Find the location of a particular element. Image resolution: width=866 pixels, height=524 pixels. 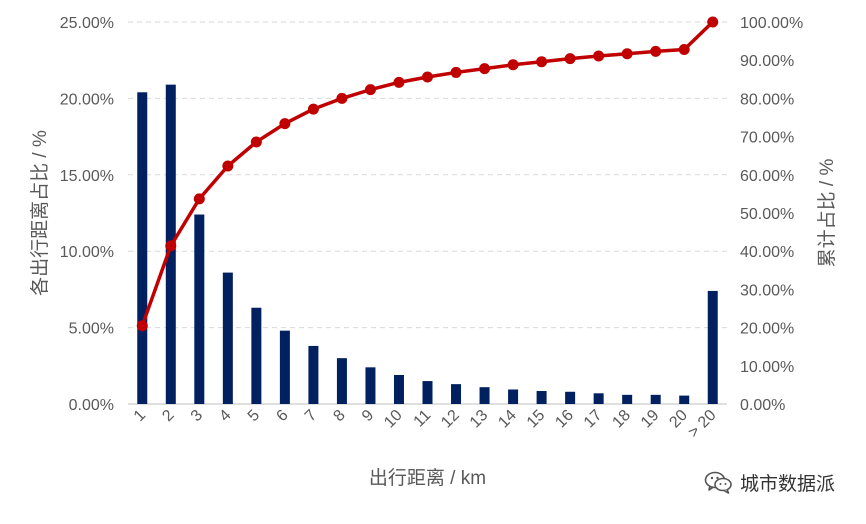

y2-tick-label: 20.00% is located at coordinates (767, 329).